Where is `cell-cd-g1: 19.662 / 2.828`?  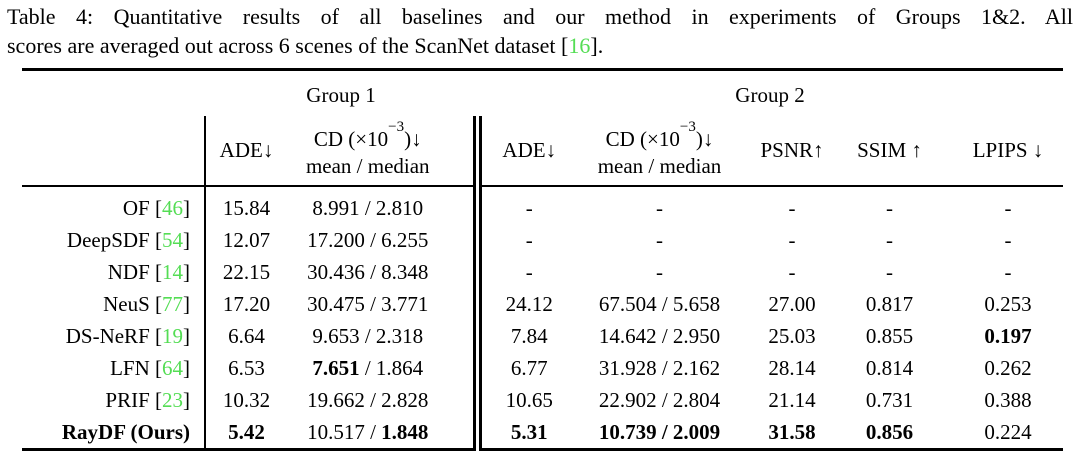
cell-cd-g1: 19.662 / 2.828 is located at coordinates (368, 399).